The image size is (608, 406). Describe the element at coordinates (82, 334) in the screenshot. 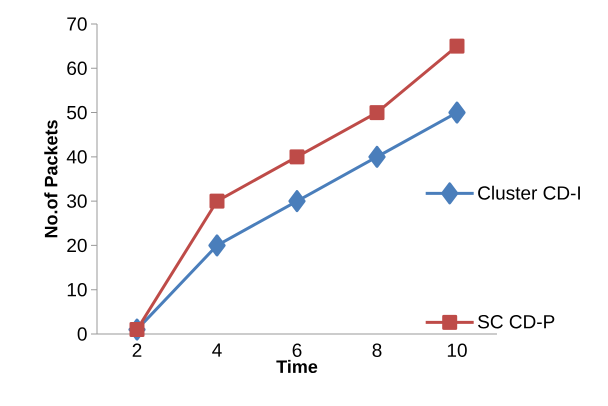

I see `y-tick-label: 0` at that location.